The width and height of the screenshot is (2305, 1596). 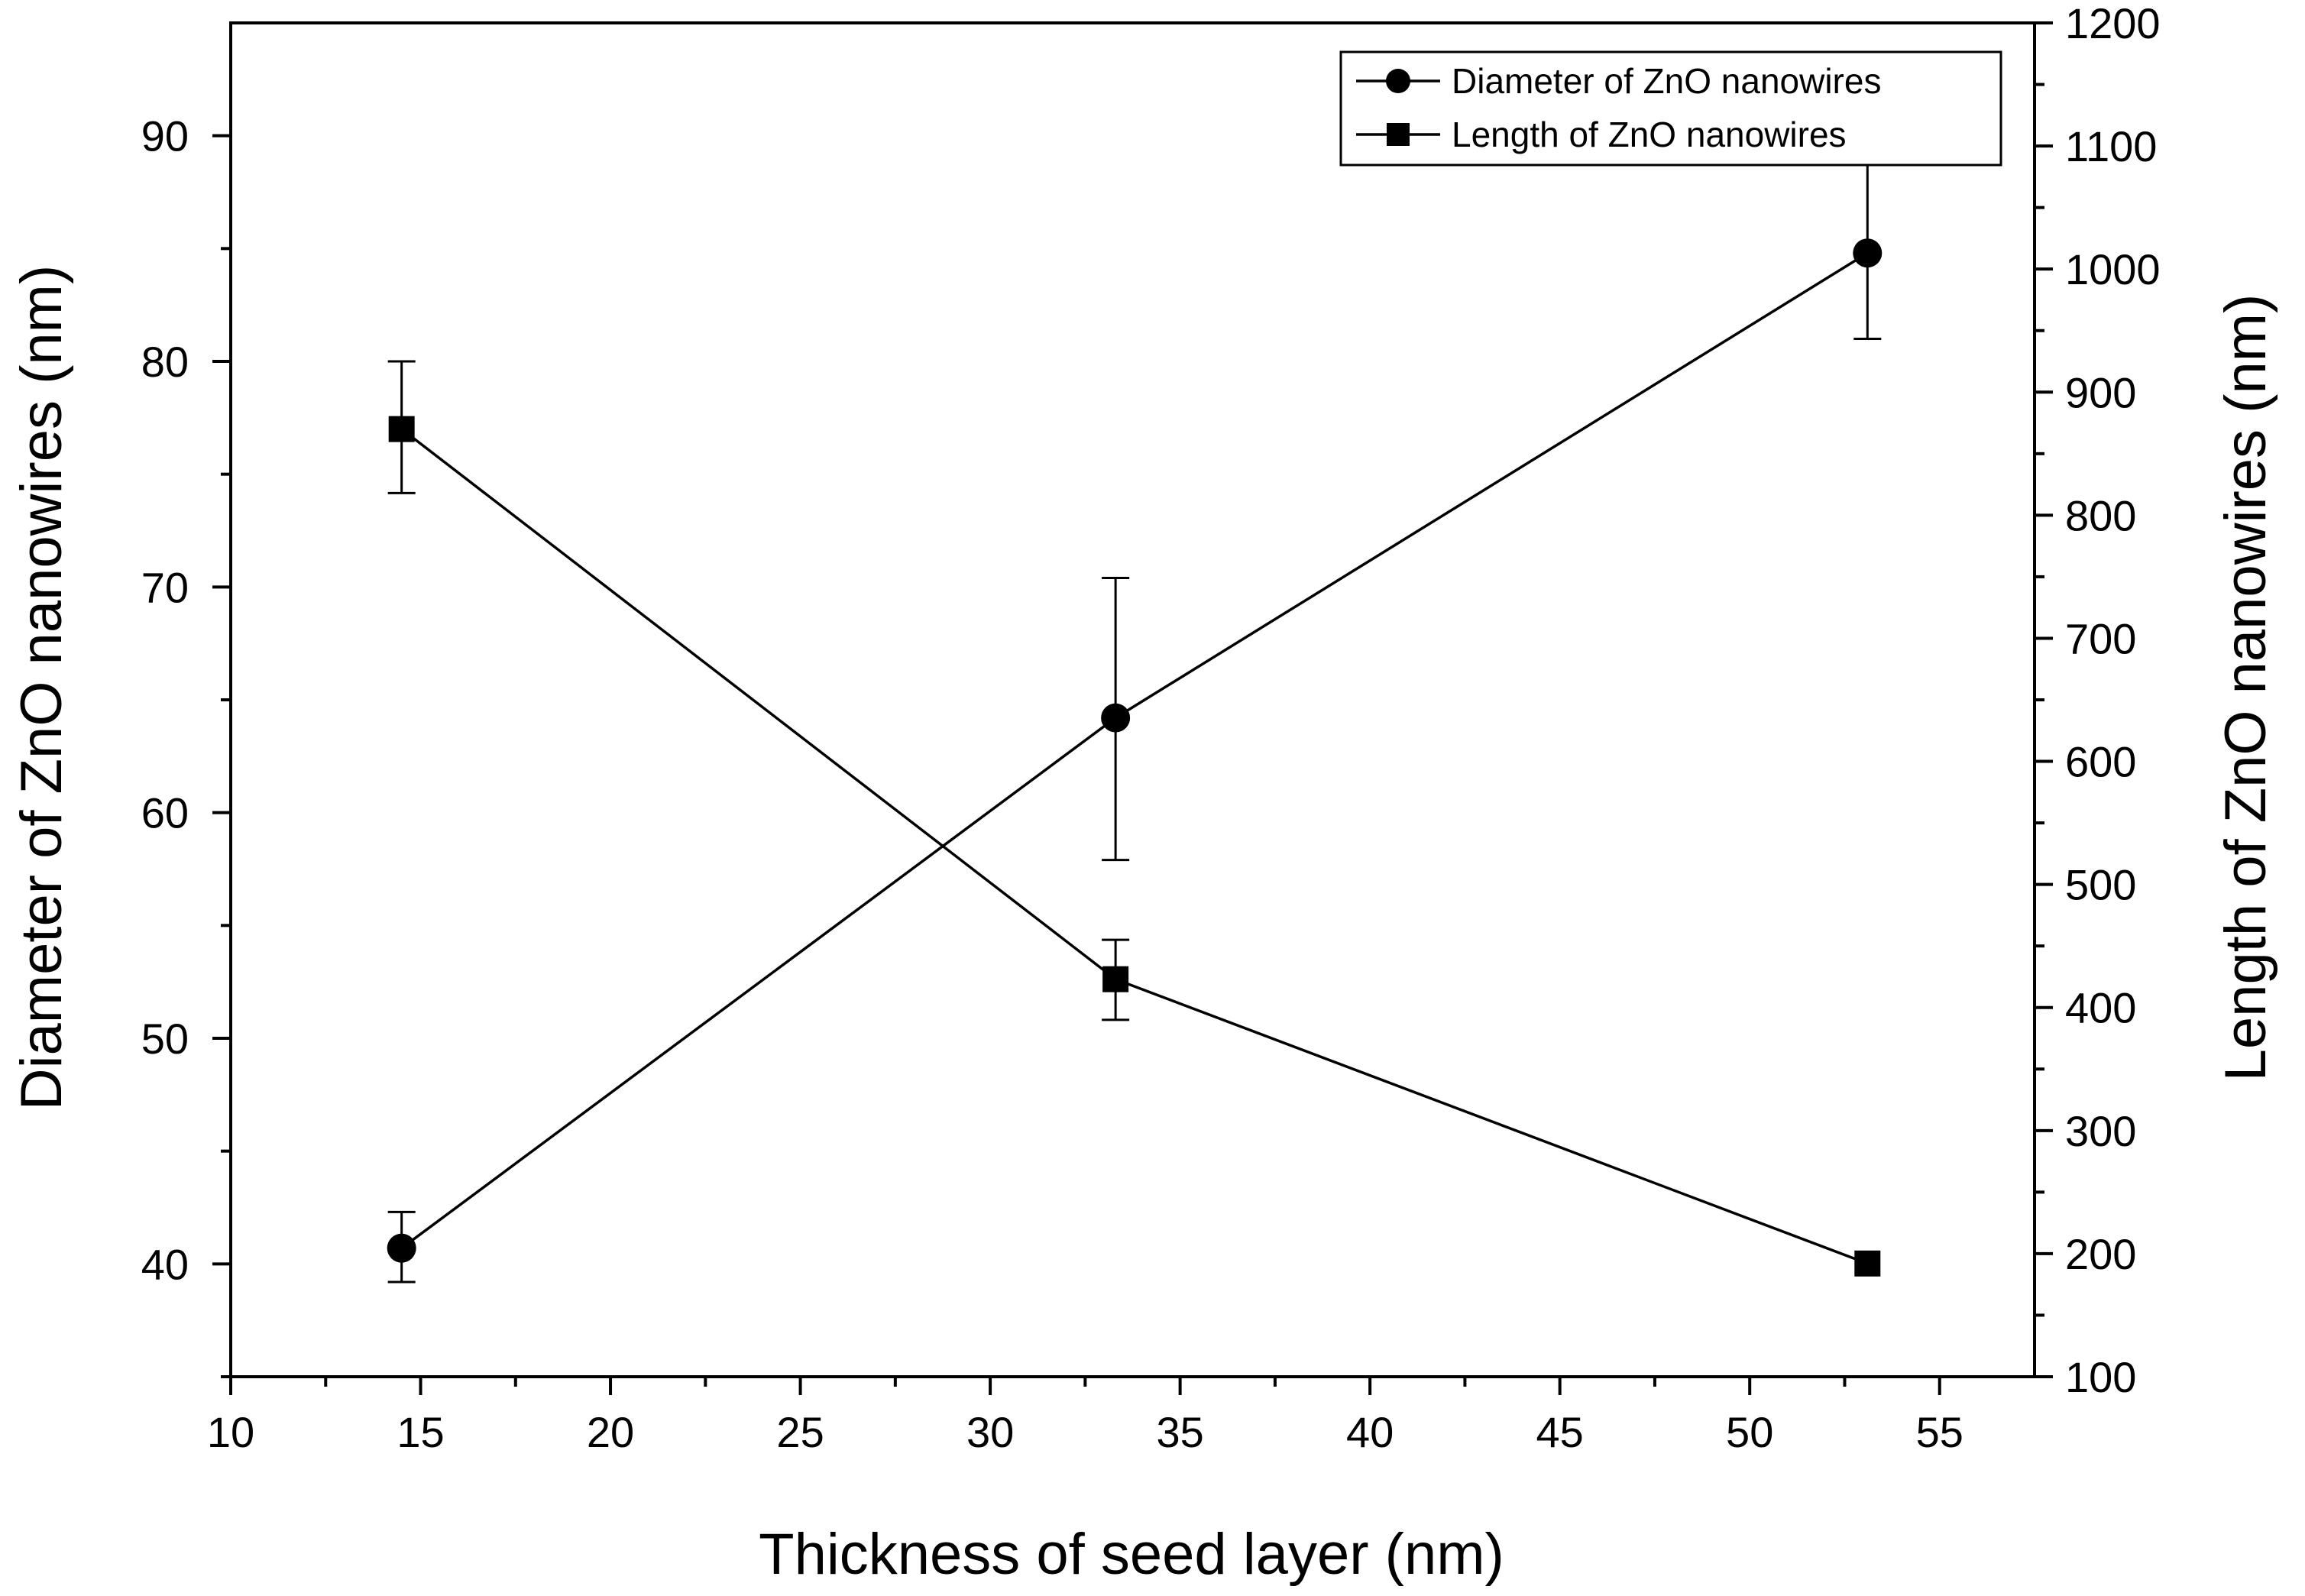 I want to click on y2-tick-label-400: 400, so click(x=2100, y=1008).